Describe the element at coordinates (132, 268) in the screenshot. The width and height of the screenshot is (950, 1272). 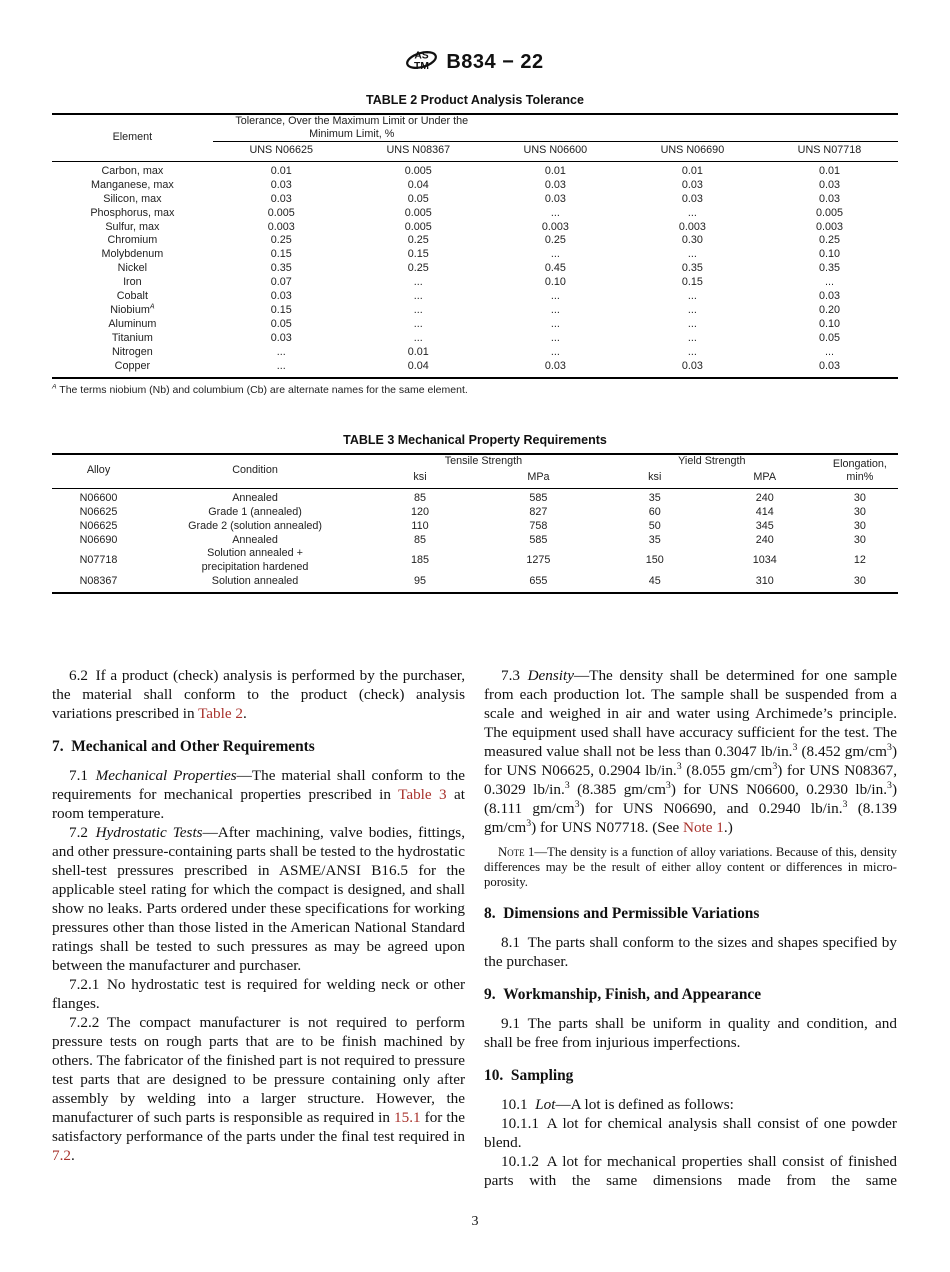
I see `element-cell: Nickel` at that location.